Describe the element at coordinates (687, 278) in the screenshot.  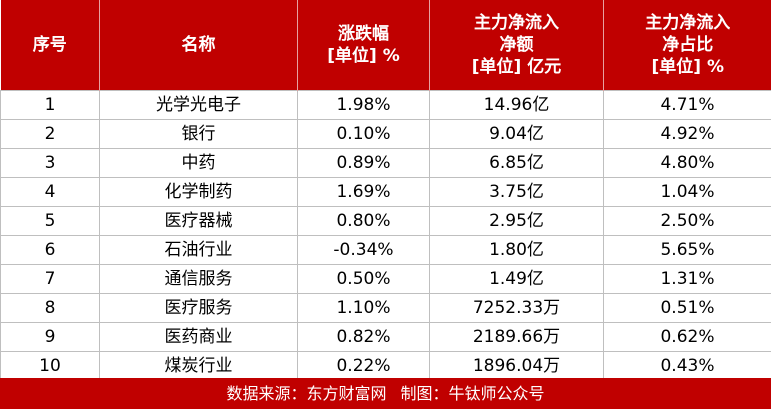
I see `cell-net-ratio: 1.31%` at that location.